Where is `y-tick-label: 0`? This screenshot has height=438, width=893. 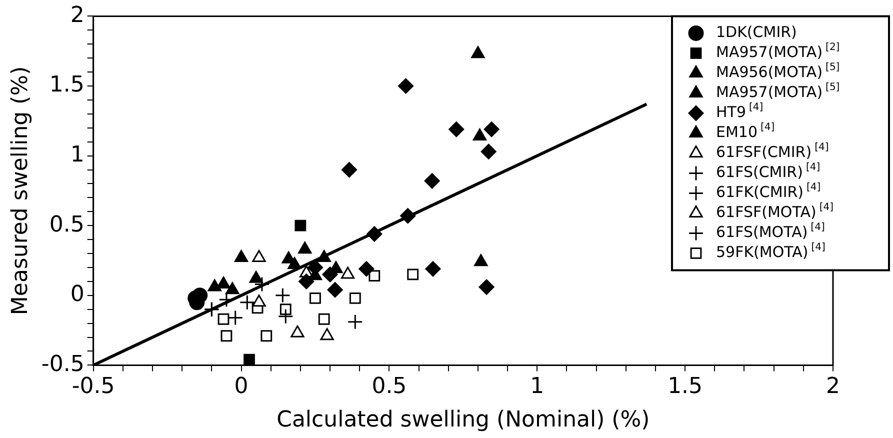 y-tick-label: 0 is located at coordinates (77, 295).